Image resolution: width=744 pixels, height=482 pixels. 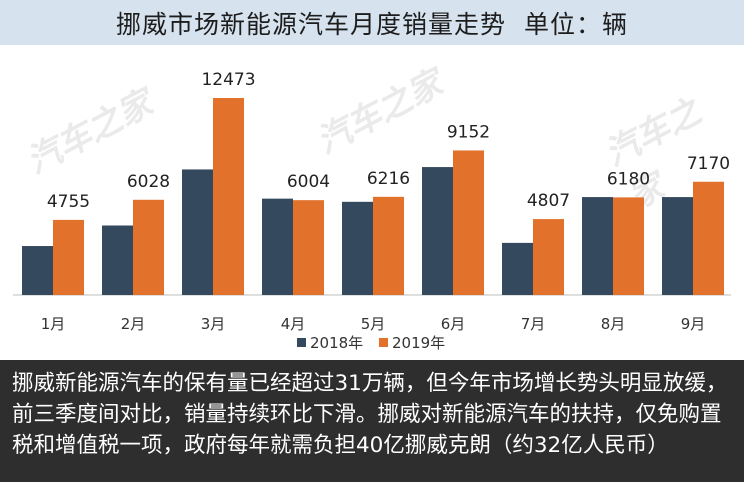 What do you see at coordinates (453, 324) in the screenshot?
I see `x-tick-label: 6月` at bounding box center [453, 324].